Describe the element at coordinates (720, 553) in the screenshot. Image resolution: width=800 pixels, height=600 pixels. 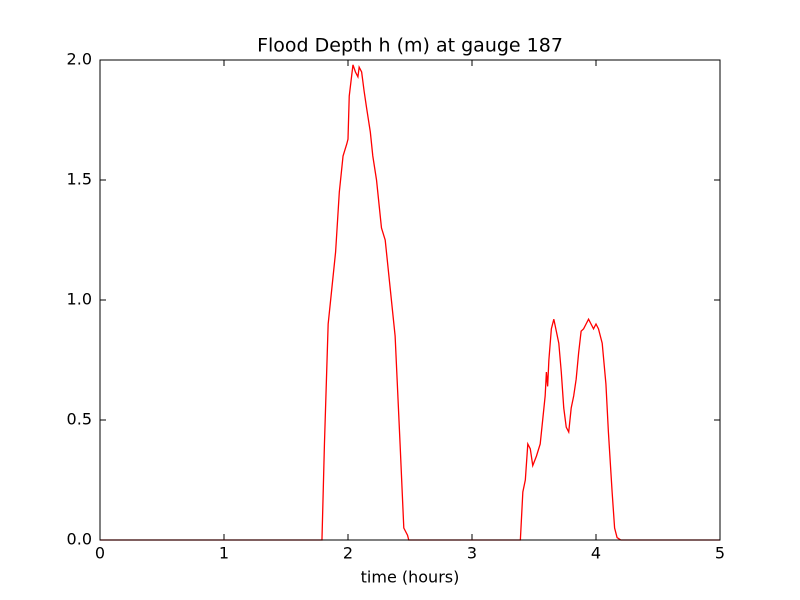
I see `x-tick-label: 5` at that location.